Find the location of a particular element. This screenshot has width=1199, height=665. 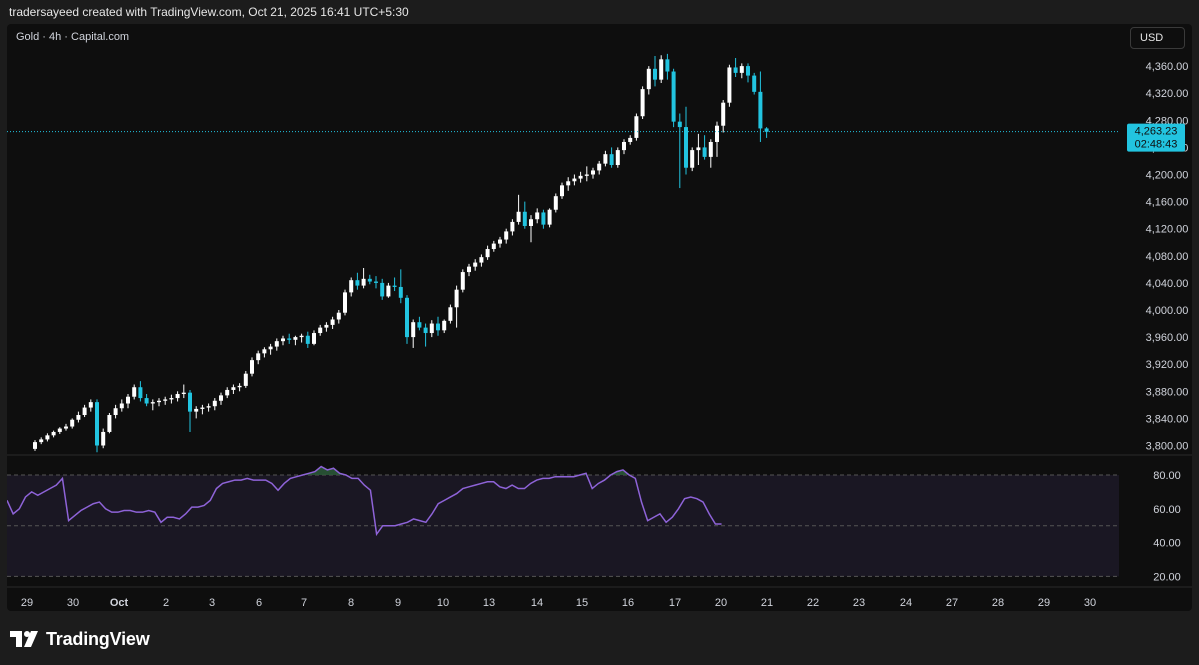

time-axis-tick: 20 is located at coordinates (721, 603).